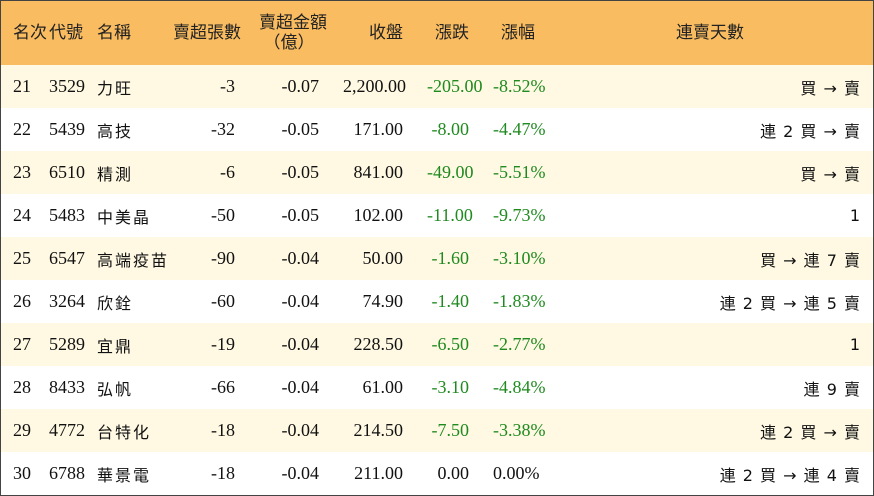  What do you see at coordinates (519, 387) in the screenshot?
I see `cell-change-pct: -4.84%` at bounding box center [519, 387].